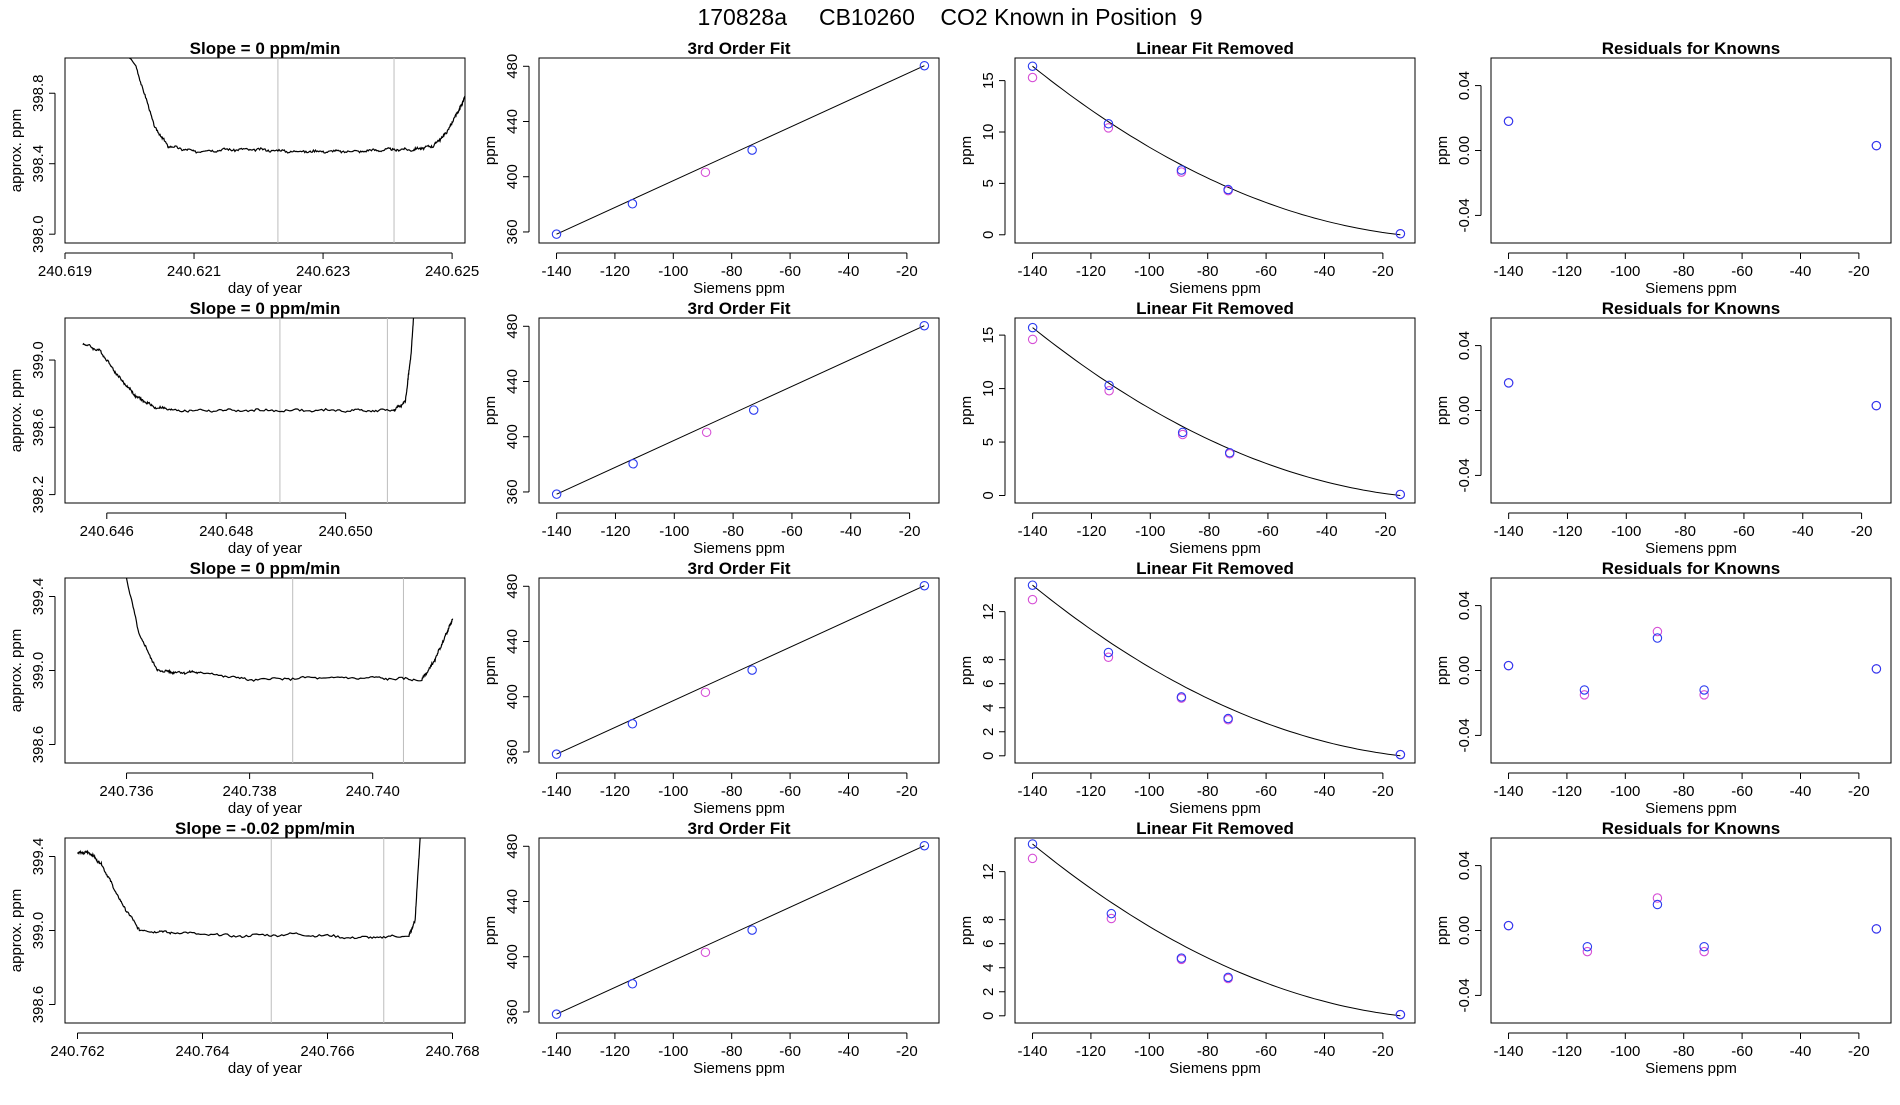 The image size is (1900, 1105). I want to click on panel-title: Slope = -0.02 ppm/min, so click(265, 828).